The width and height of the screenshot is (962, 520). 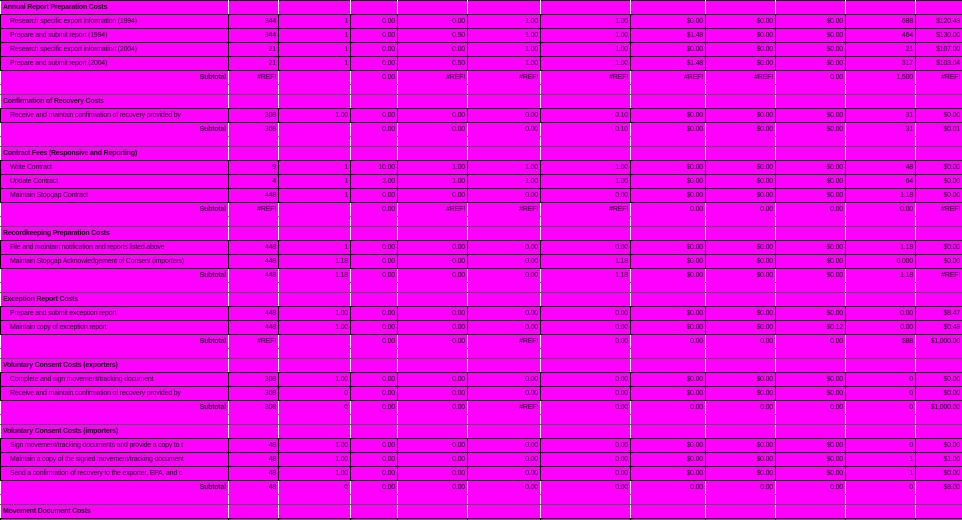 What do you see at coordinates (481, 511) in the screenshot?
I see `section-header-row: Movement Document Costs` at bounding box center [481, 511].